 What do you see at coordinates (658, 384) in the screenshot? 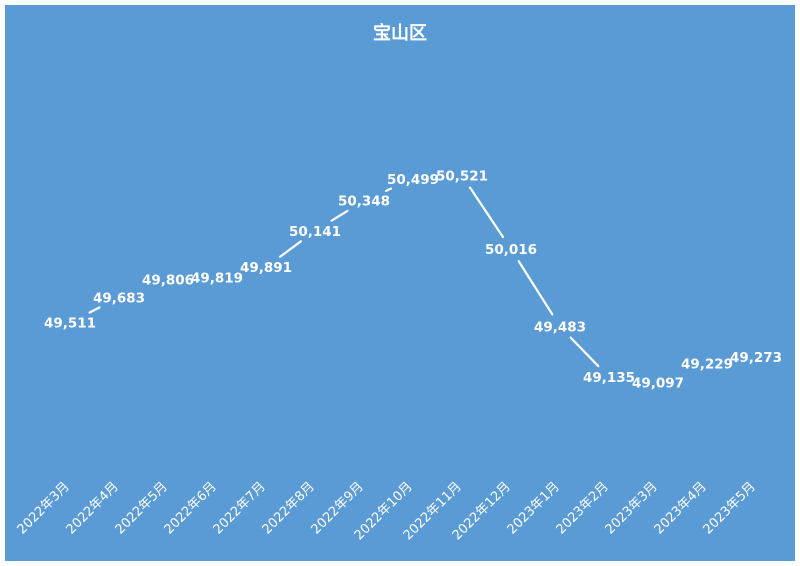
I see `data-label: 49,097` at bounding box center [658, 384].